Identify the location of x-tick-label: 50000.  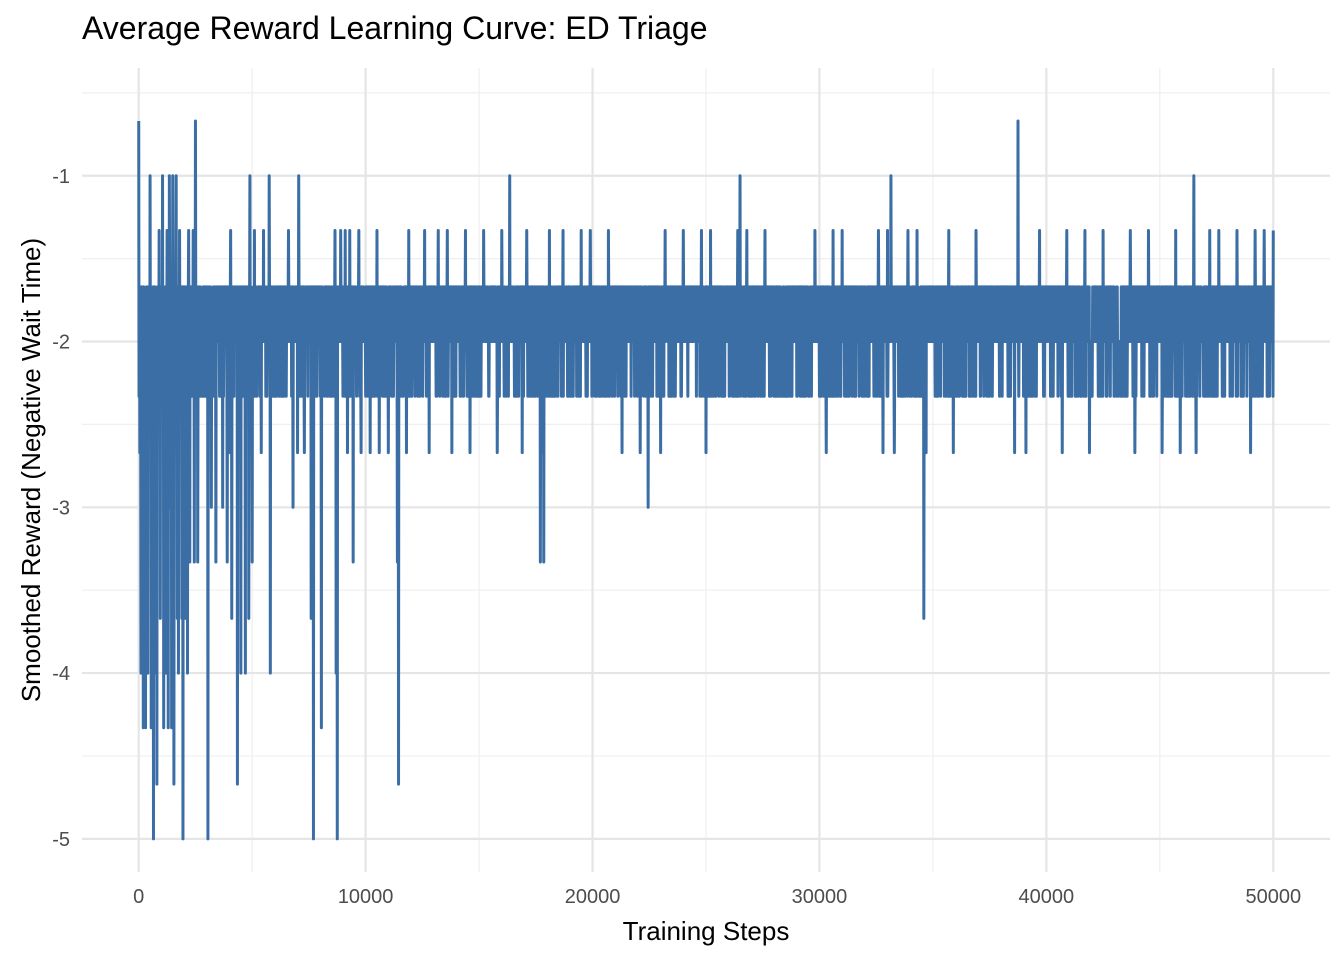
(1273, 897).